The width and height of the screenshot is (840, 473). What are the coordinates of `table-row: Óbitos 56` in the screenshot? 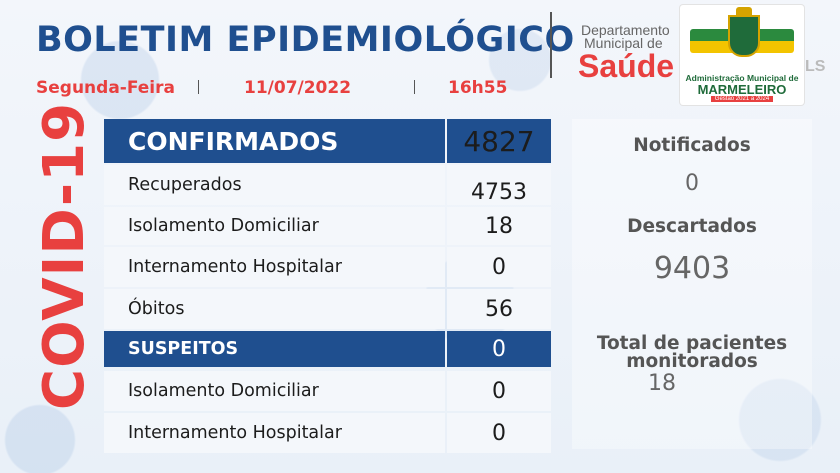 It's located at (327, 309).